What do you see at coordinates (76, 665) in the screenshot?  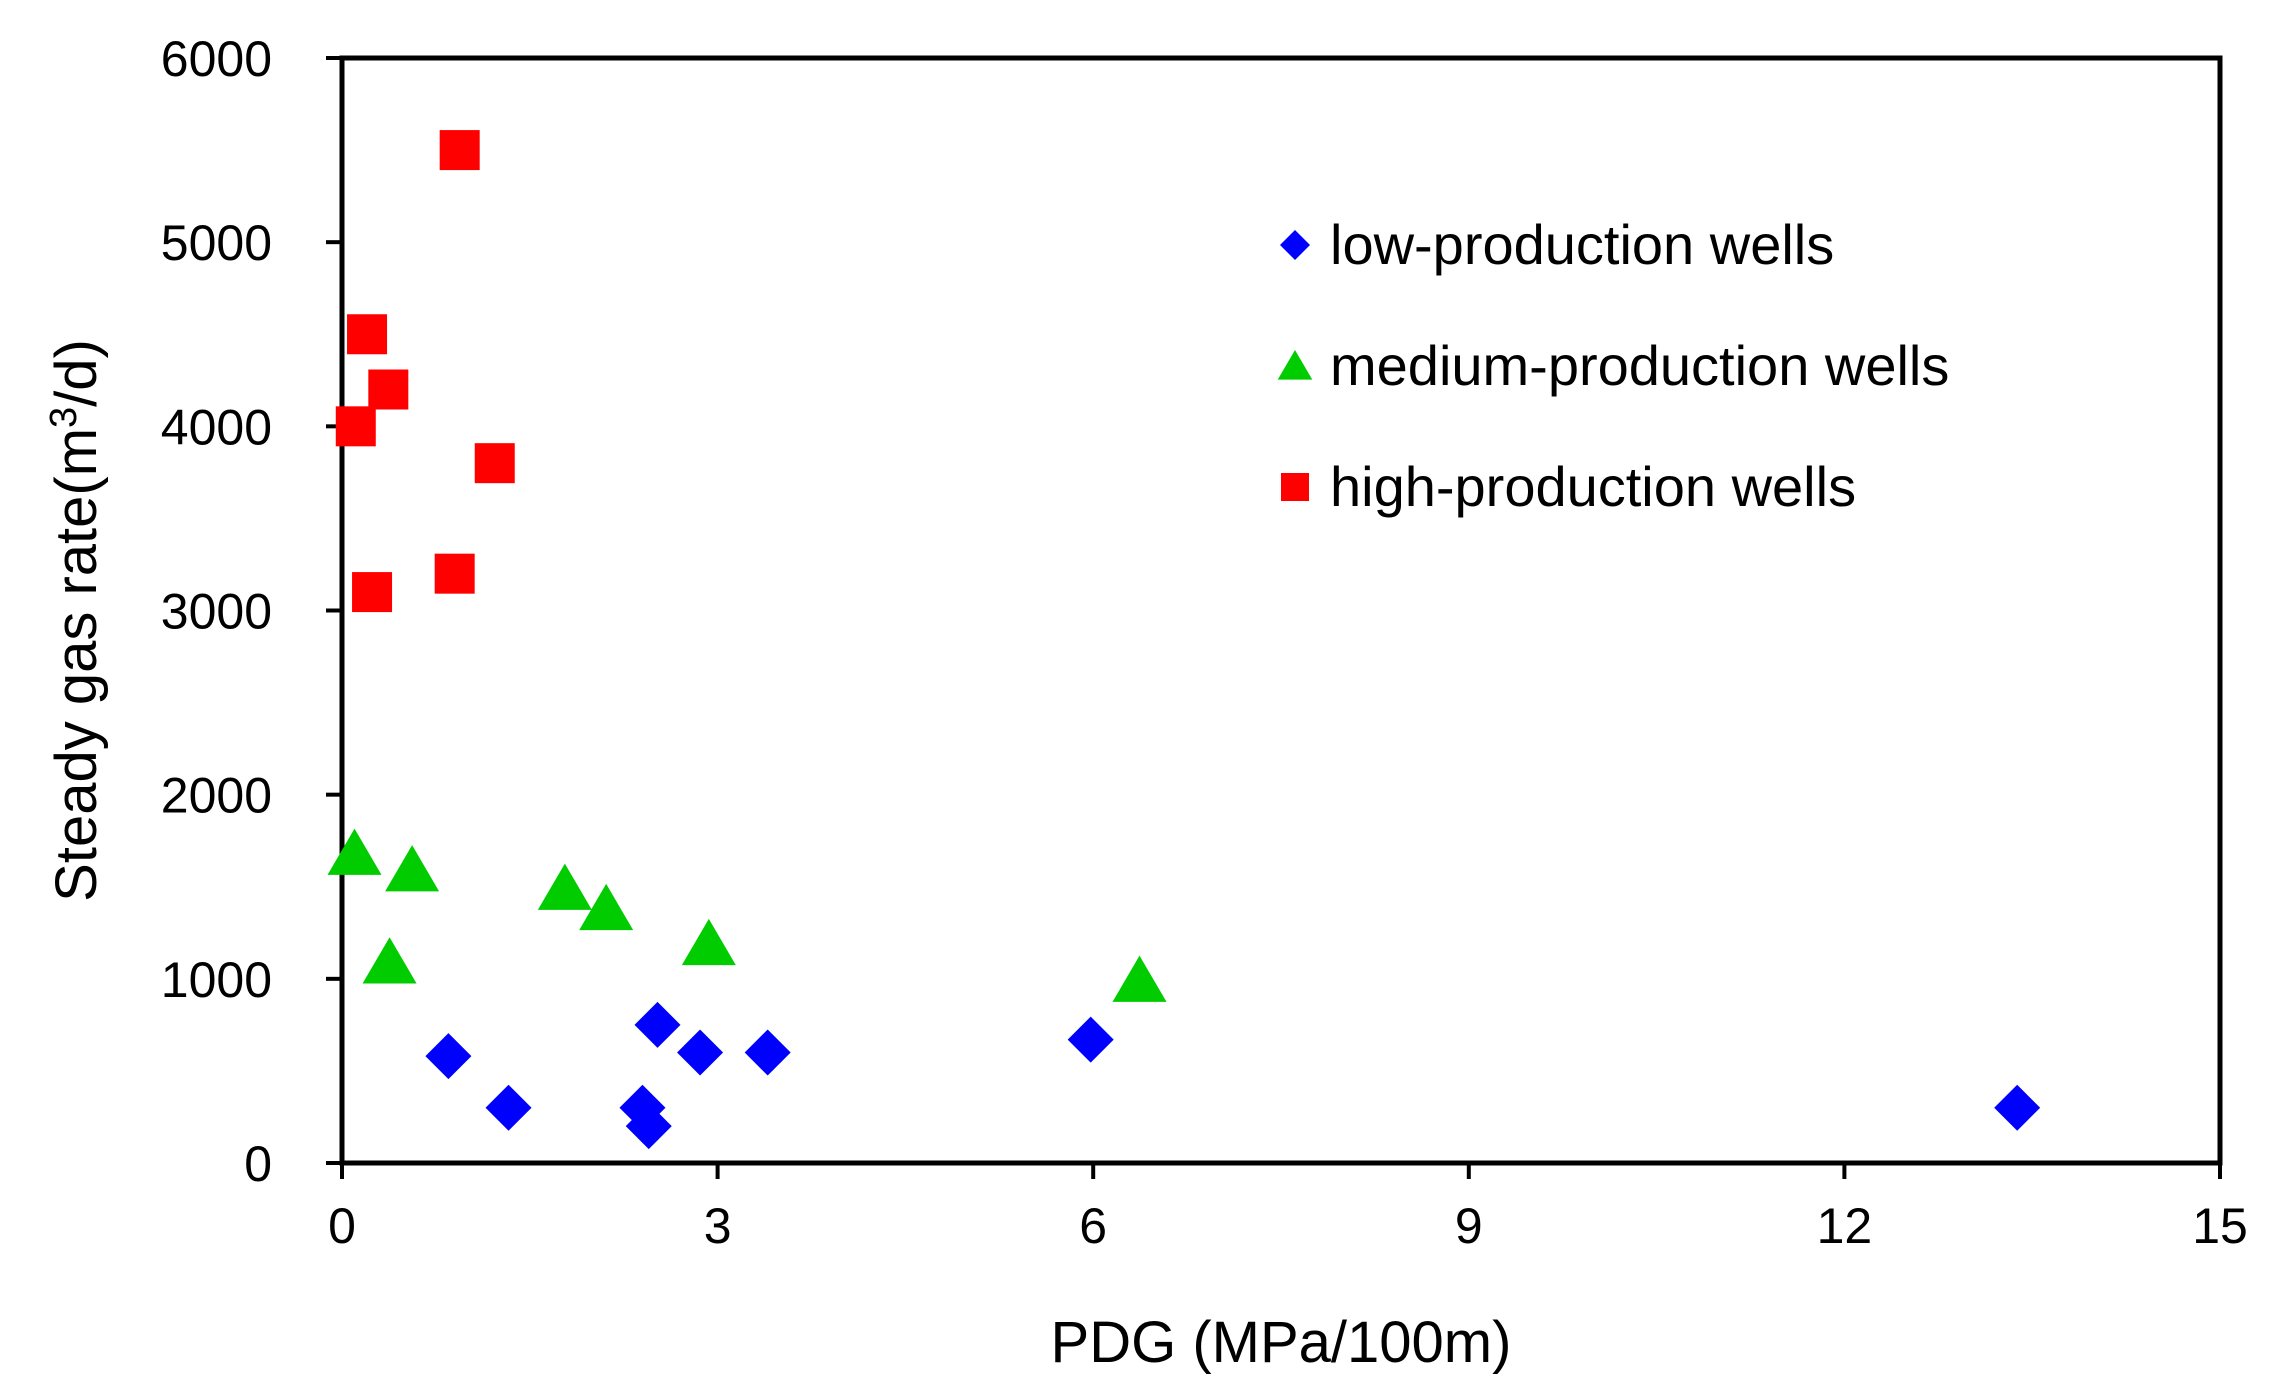 I see `y-axis-title-prefix: Steady gas rate(m` at bounding box center [76, 665].